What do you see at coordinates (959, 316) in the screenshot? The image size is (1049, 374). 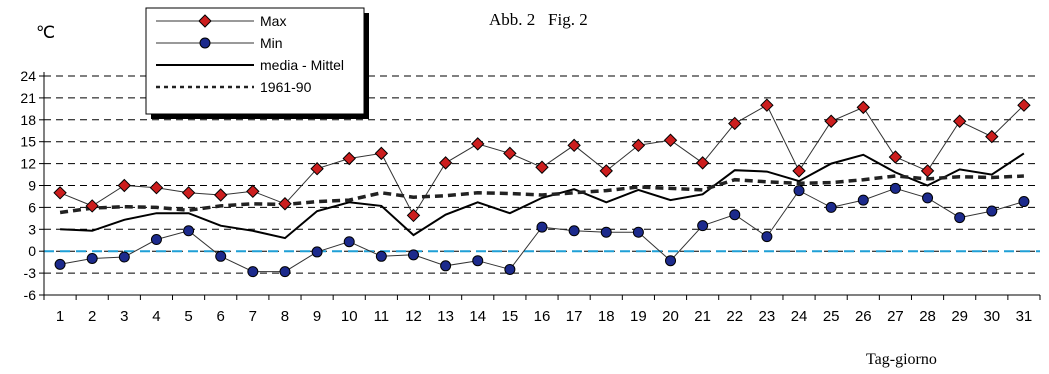 I see `x-tick-label: 29` at bounding box center [959, 316].